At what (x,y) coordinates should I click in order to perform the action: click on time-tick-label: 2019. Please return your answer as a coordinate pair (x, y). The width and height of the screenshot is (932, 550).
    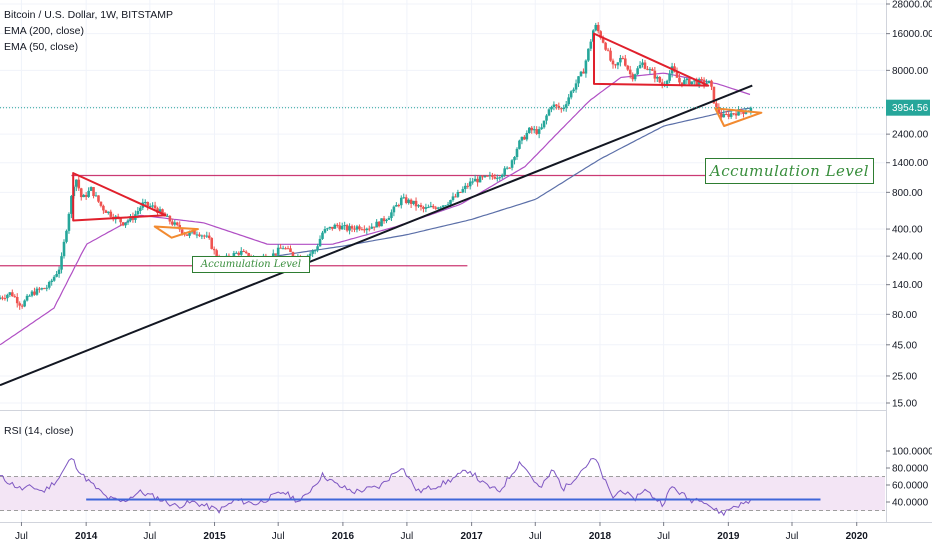
    Looking at the image, I should click on (728, 536).